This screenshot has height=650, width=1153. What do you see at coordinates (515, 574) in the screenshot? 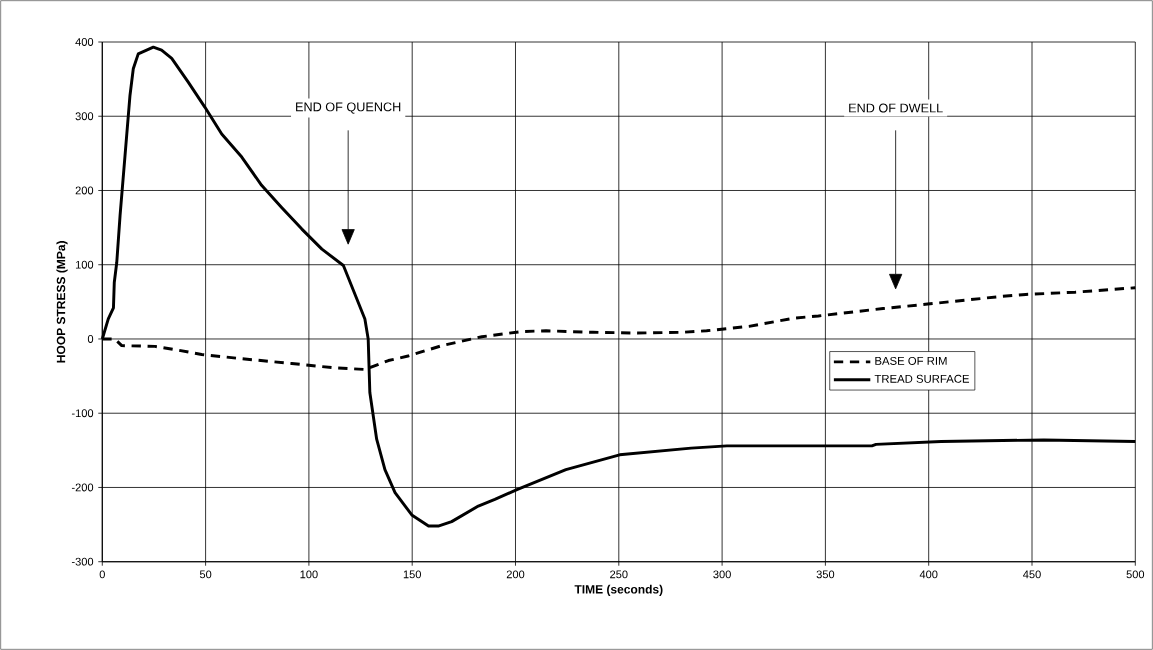
I see `x-tick-label: 200` at bounding box center [515, 574].